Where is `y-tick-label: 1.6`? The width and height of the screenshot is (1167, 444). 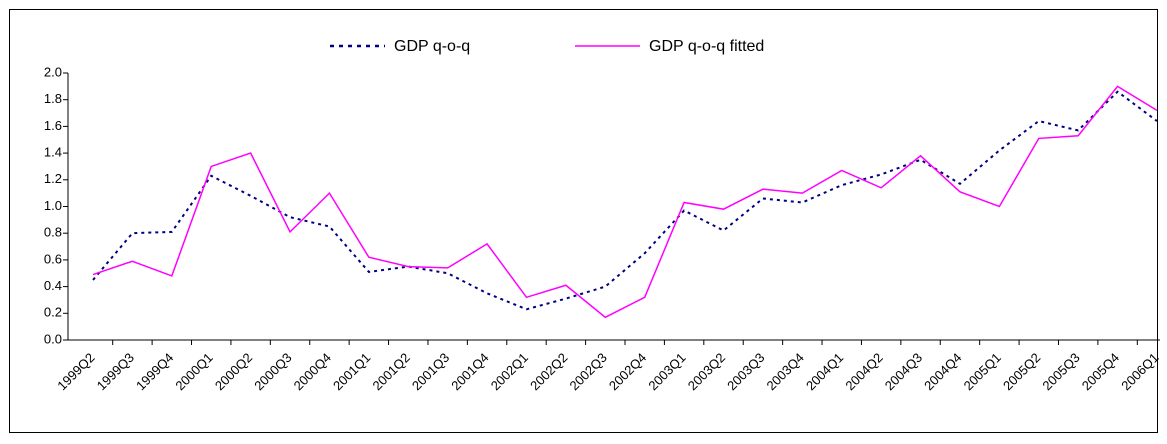
y-tick-label: 1.6 is located at coordinates (53, 125).